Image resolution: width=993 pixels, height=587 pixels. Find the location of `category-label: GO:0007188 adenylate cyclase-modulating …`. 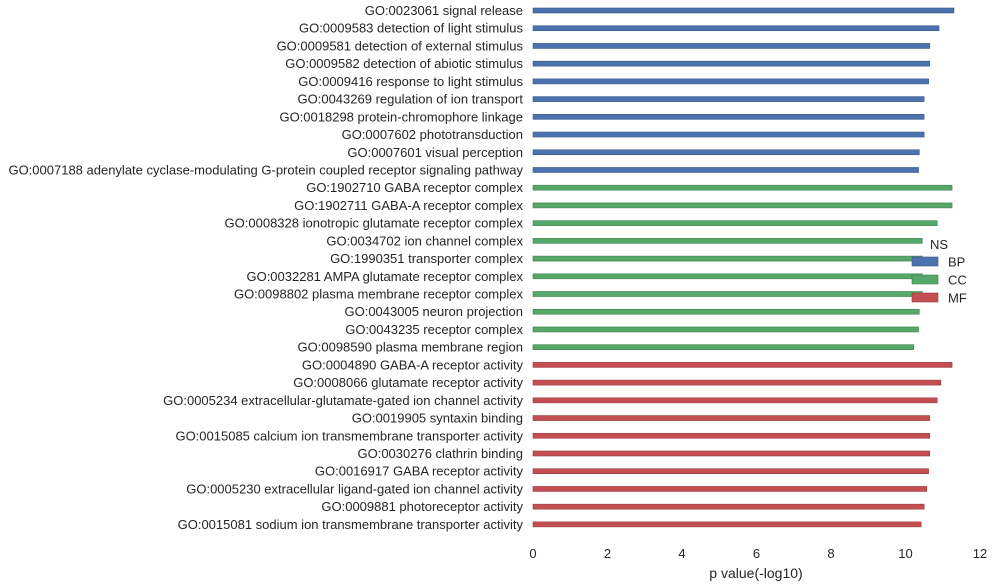

category-label: GO:0007188 adenylate cyclase-modulating … is located at coordinates (265, 169).